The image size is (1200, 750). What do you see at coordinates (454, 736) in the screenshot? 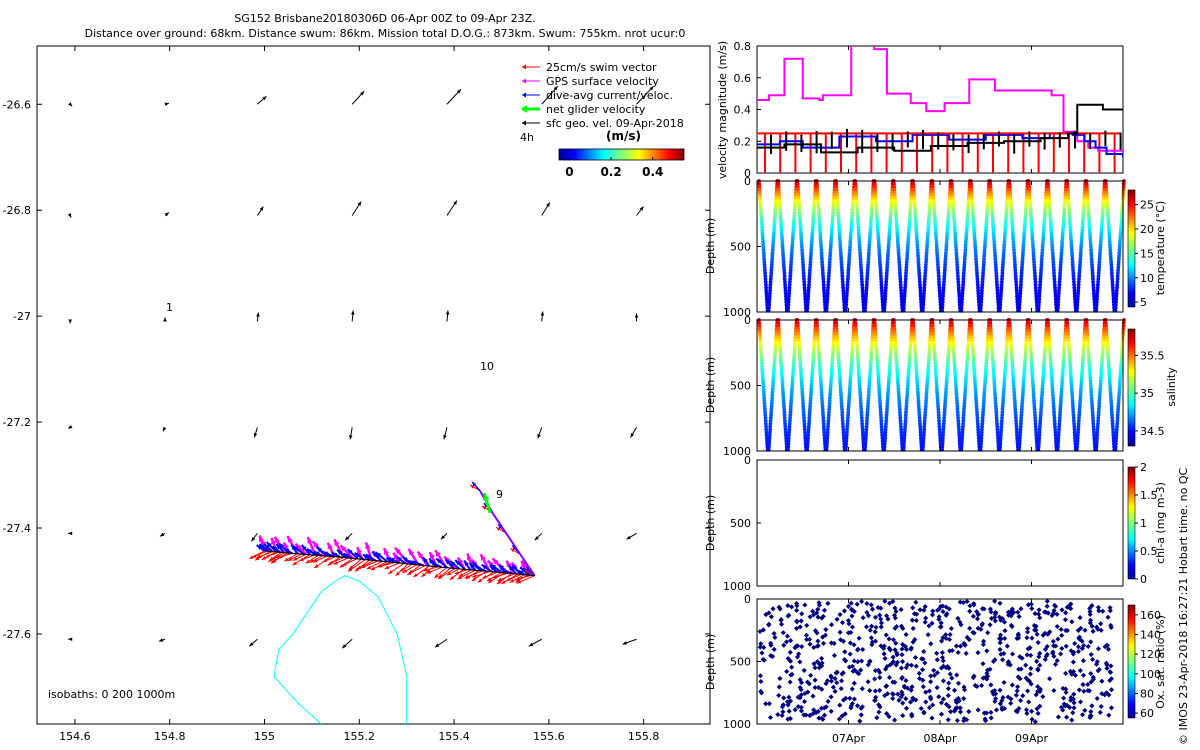
I see `map-x-tick-label: 155.4` at bounding box center [454, 736].